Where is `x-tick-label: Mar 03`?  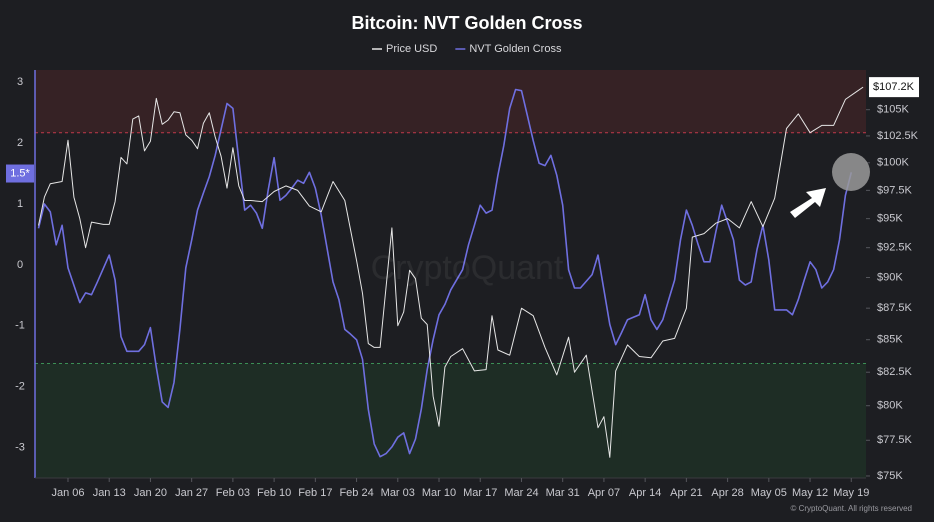
x-tick-label: Mar 03 is located at coordinates (398, 493).